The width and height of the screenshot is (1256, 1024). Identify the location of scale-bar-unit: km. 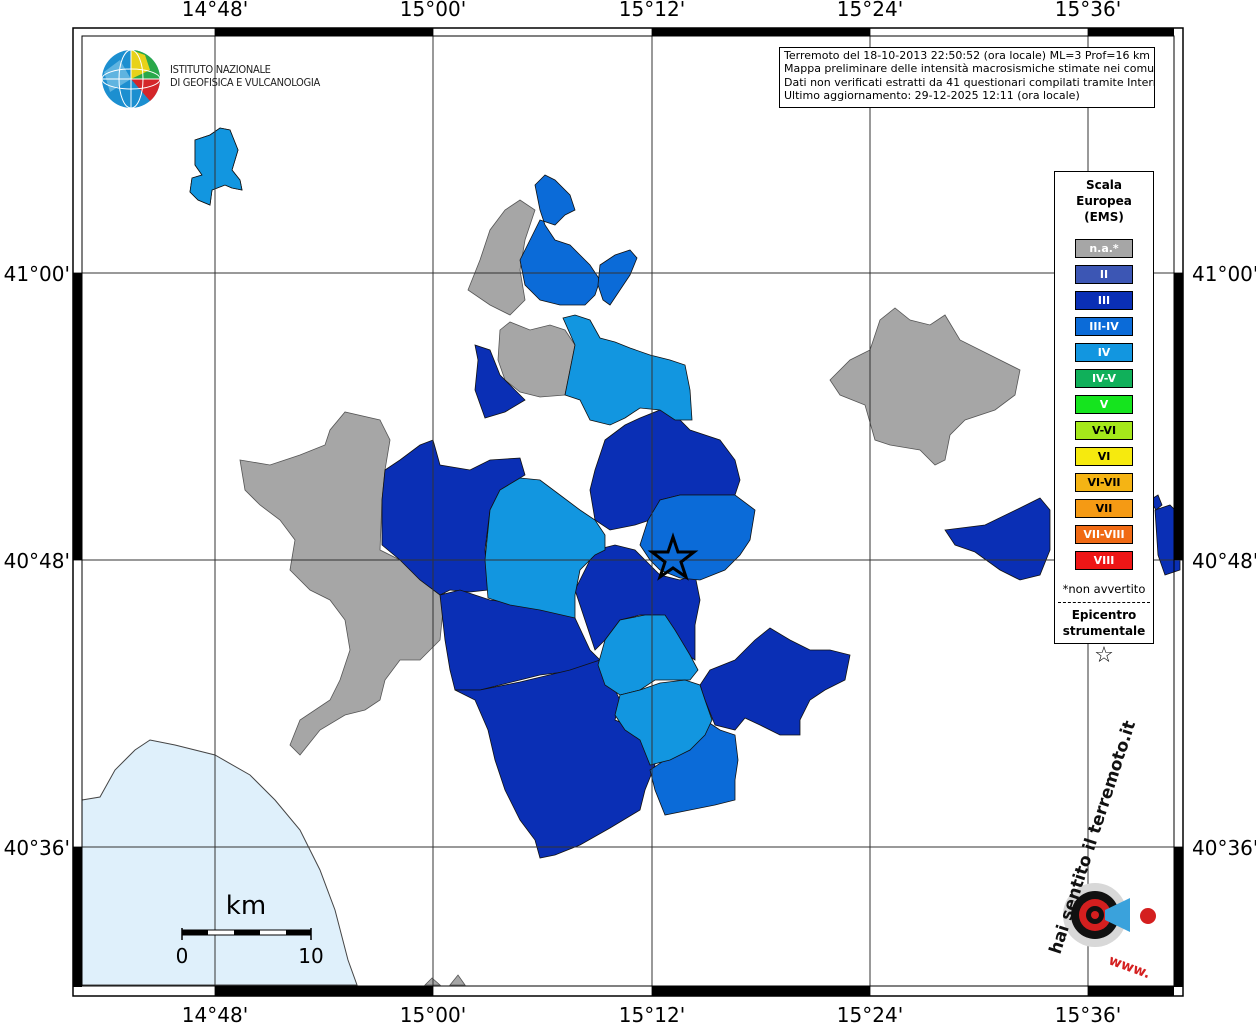
(246, 906).